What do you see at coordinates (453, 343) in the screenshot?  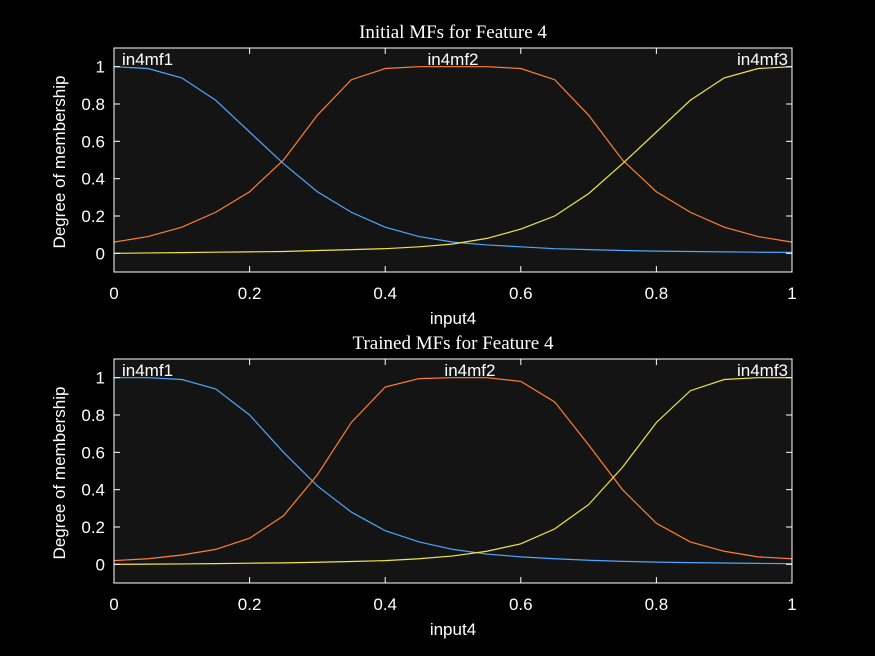 I see `chart-title: Trained MFs for Feature 4` at bounding box center [453, 343].